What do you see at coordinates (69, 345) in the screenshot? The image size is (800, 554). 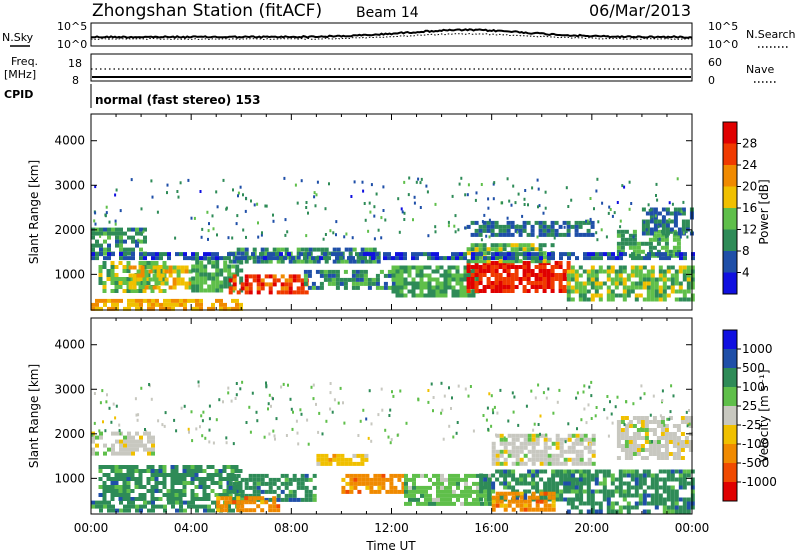 I see `velocity-ytick-4000: 4000` at bounding box center [69, 345].